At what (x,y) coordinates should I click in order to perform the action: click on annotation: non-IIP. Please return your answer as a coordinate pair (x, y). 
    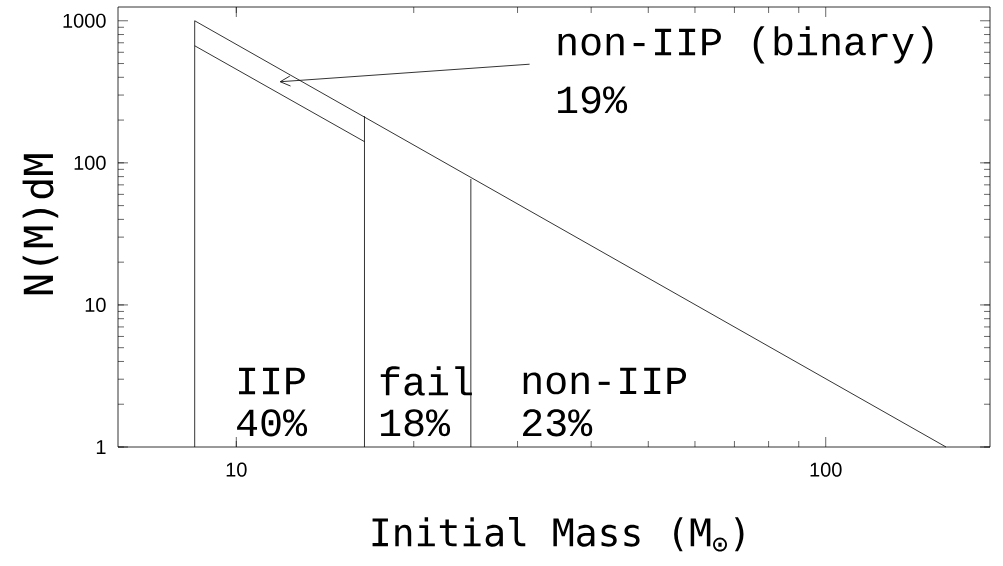
    Looking at the image, I should click on (605, 381).